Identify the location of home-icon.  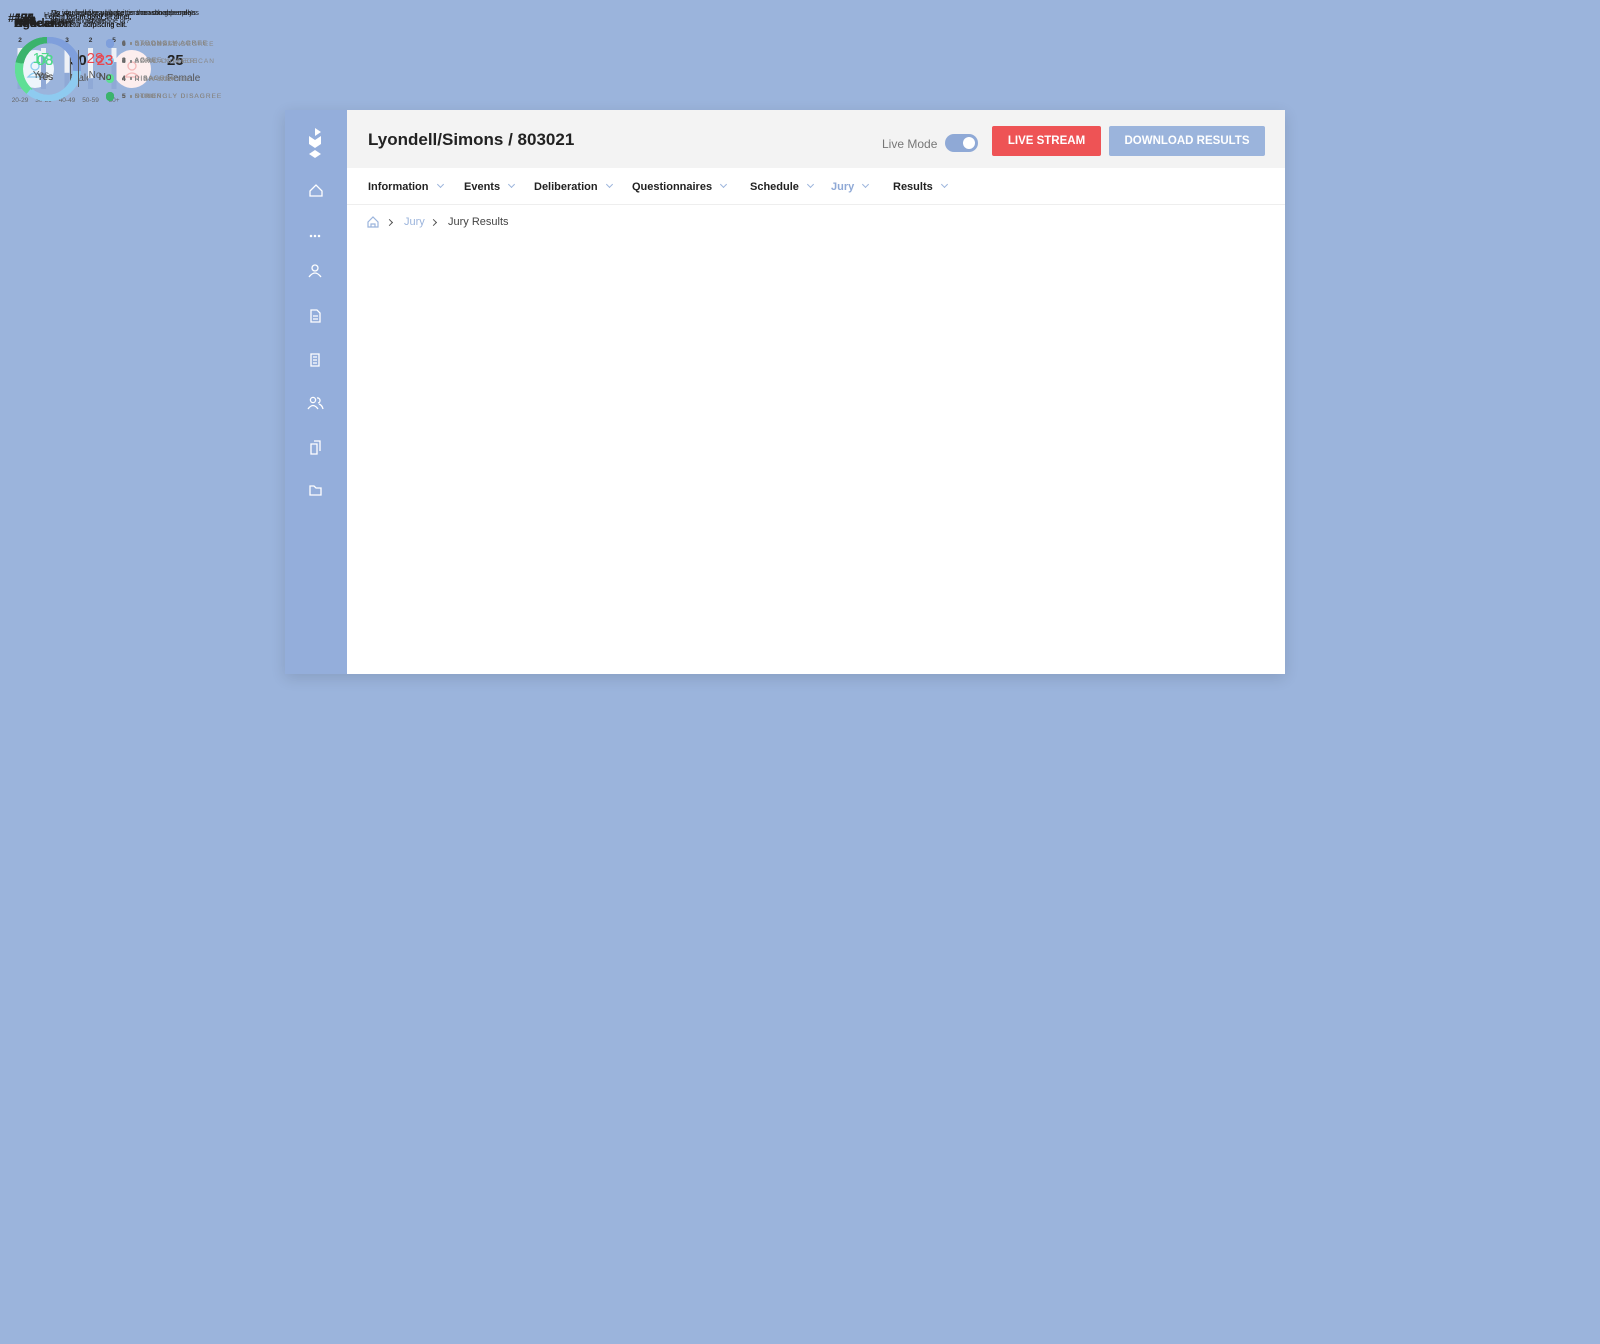
(316, 190).